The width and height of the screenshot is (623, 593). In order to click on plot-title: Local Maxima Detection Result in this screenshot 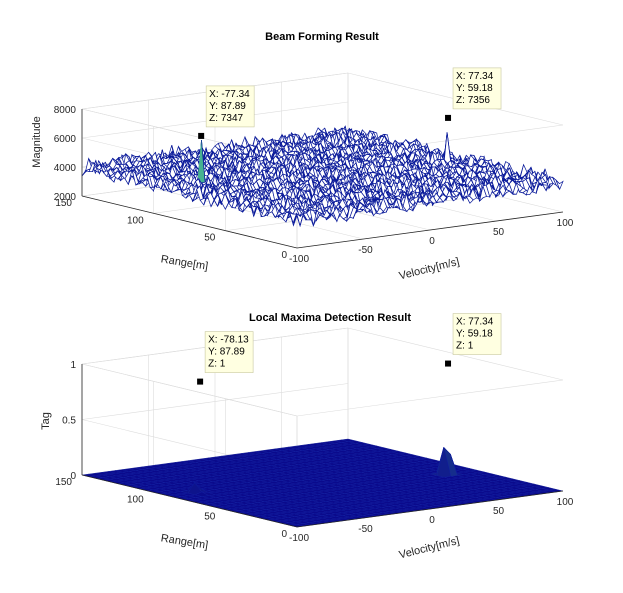, I will do `click(330, 318)`.